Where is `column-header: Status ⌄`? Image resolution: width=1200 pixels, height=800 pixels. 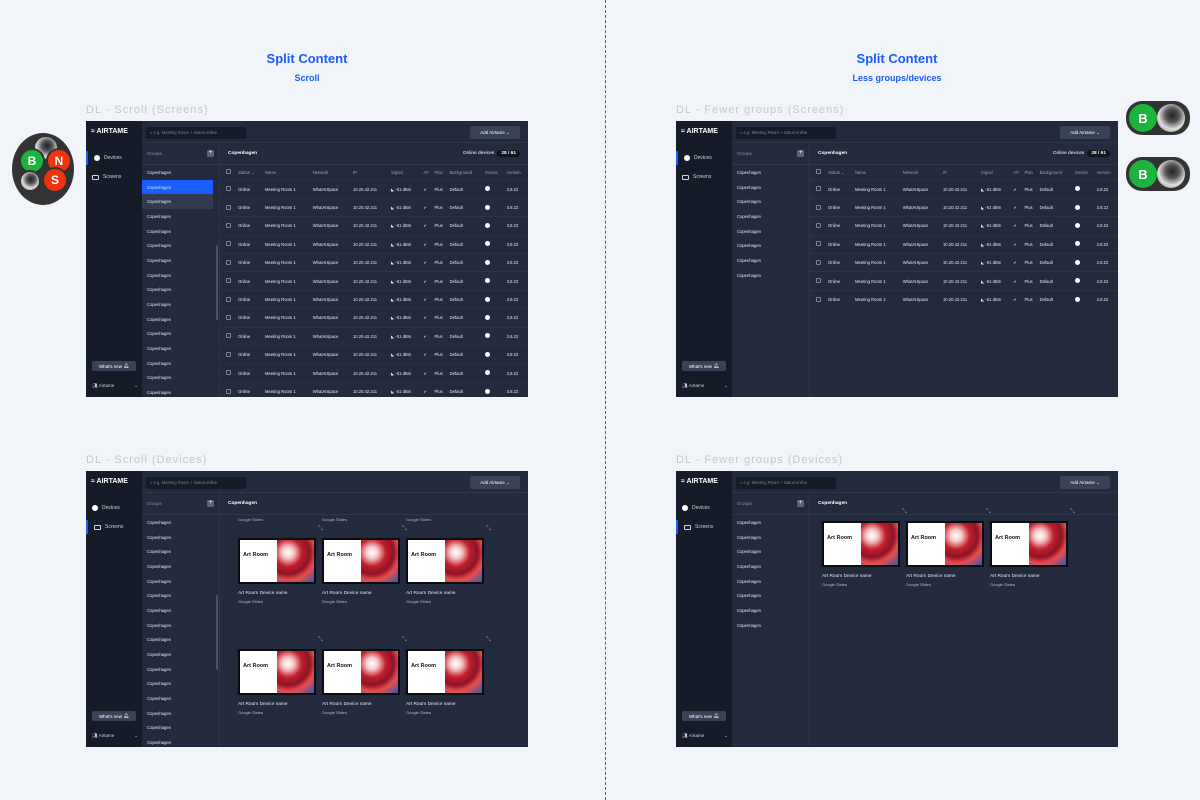 column-header: Status ⌄ is located at coordinates (246, 172).